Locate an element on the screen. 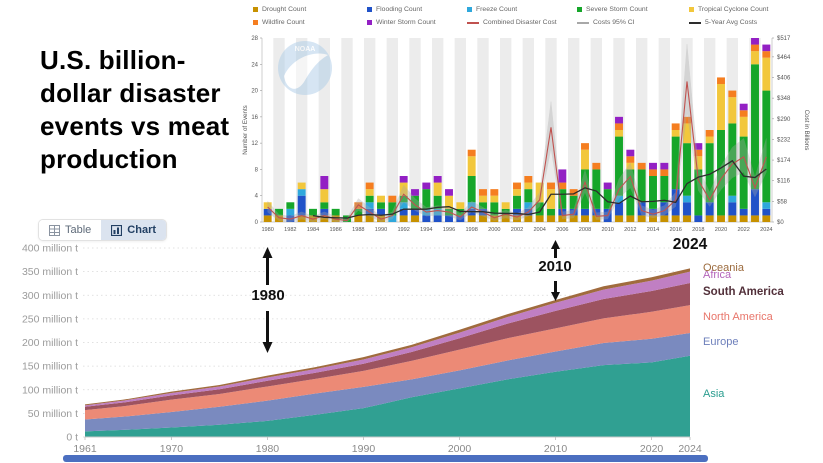  region-label-north-america: North America is located at coordinates (738, 317).